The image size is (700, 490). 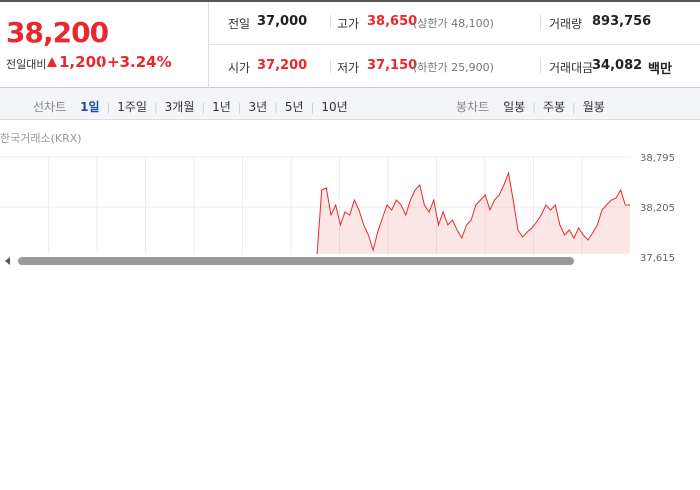 What do you see at coordinates (239, 68) in the screenshot?
I see `stat-label: 시가` at bounding box center [239, 68].